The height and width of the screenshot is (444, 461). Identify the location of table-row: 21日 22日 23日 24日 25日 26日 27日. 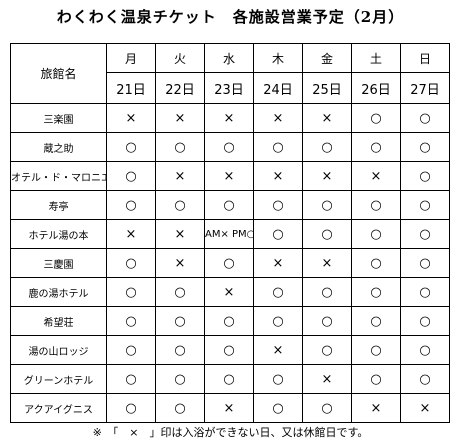
(230, 88).